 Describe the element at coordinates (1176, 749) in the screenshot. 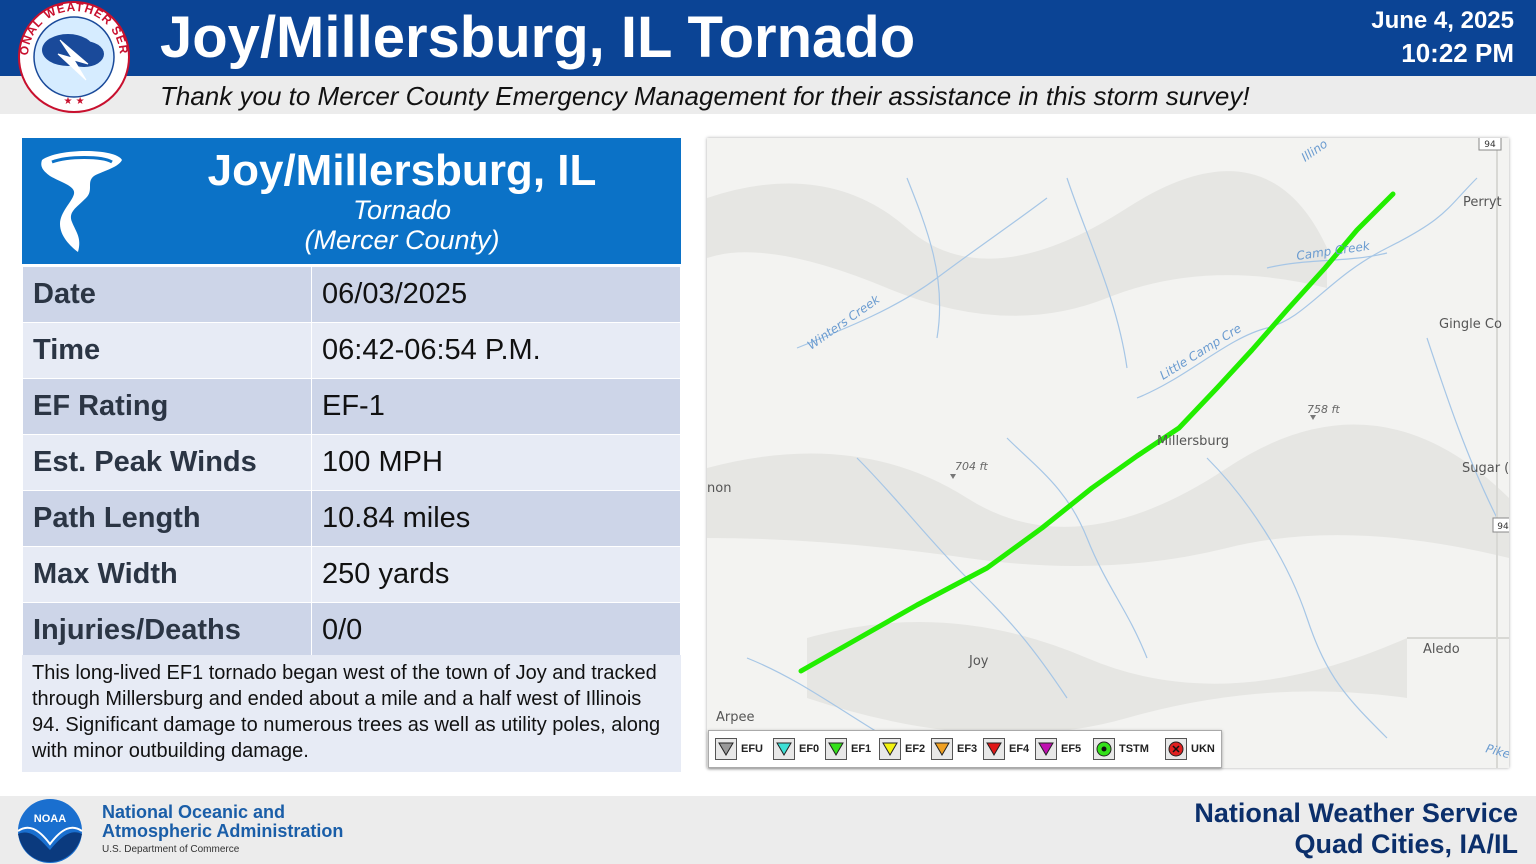

I see `circle-x-icon` at that location.